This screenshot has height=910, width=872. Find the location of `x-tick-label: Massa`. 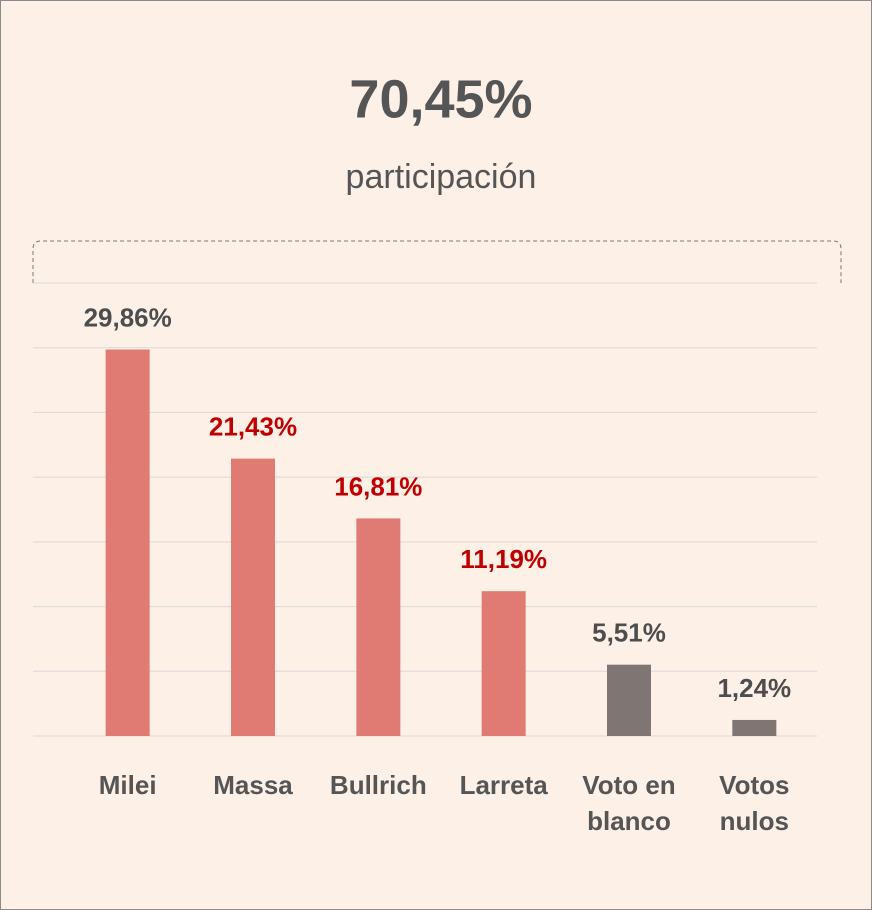

x-tick-label: Massa is located at coordinates (253, 785).